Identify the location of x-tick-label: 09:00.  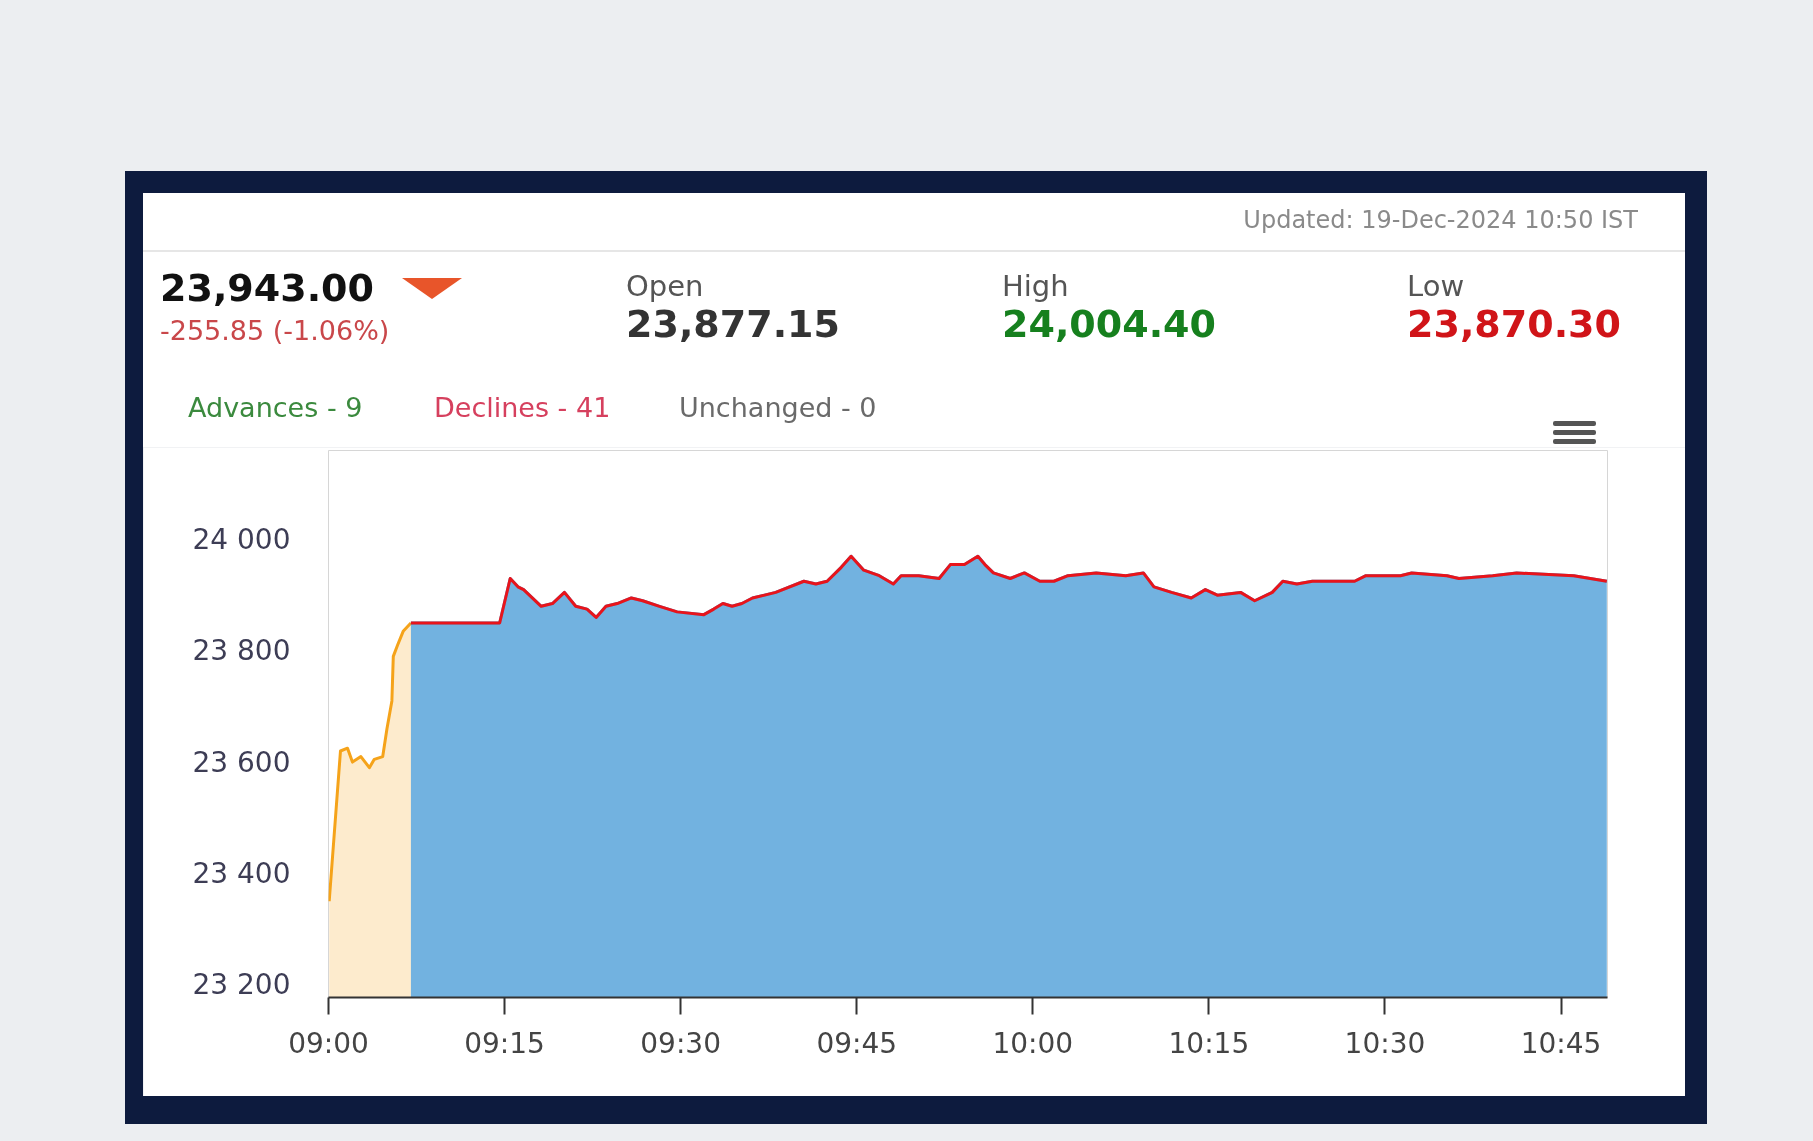
(328, 1043).